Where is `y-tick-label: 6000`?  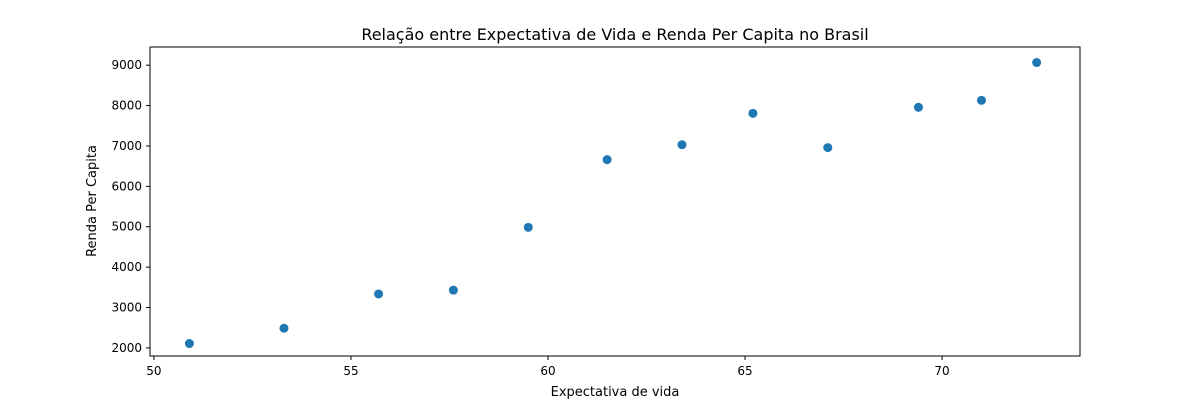 y-tick-label: 6000 is located at coordinates (126, 186).